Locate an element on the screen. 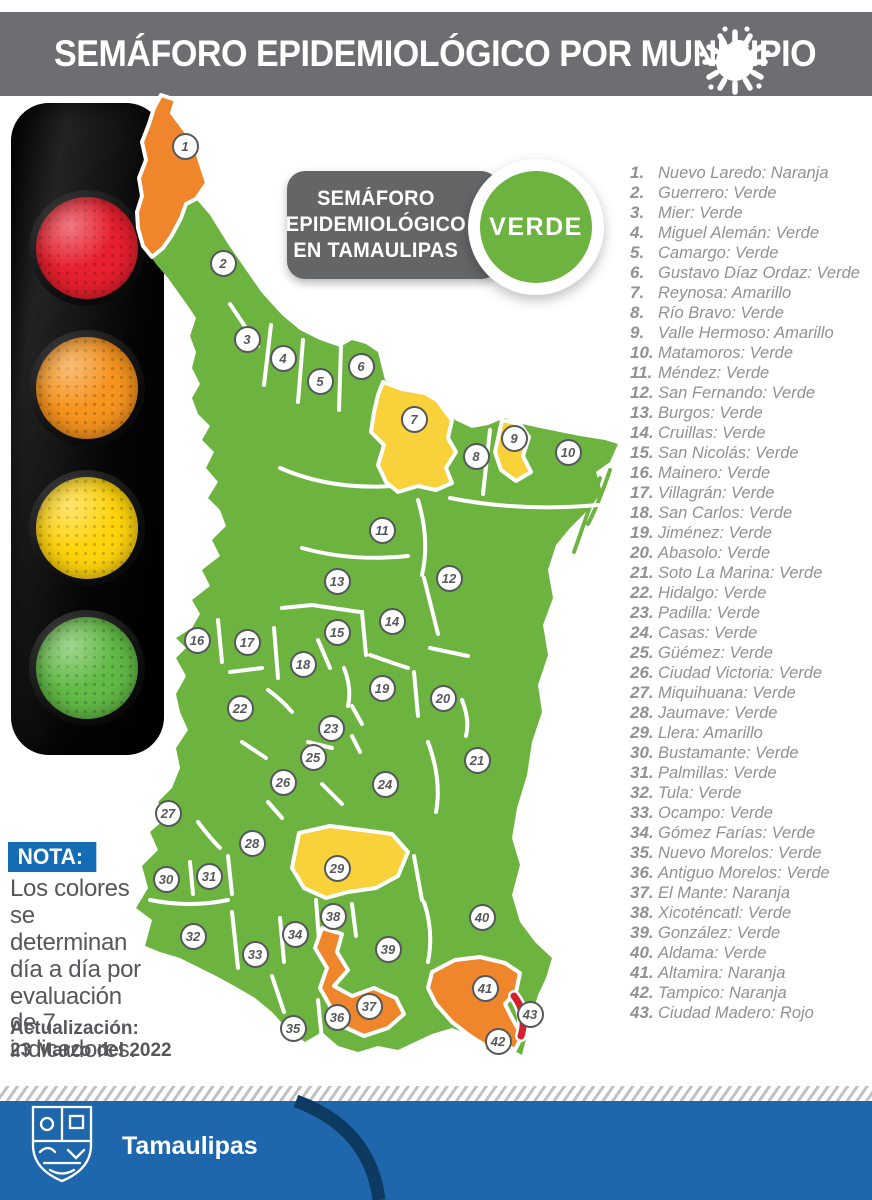  legend-item-22: 22. Hidalgo: Verde is located at coordinates (750, 593).